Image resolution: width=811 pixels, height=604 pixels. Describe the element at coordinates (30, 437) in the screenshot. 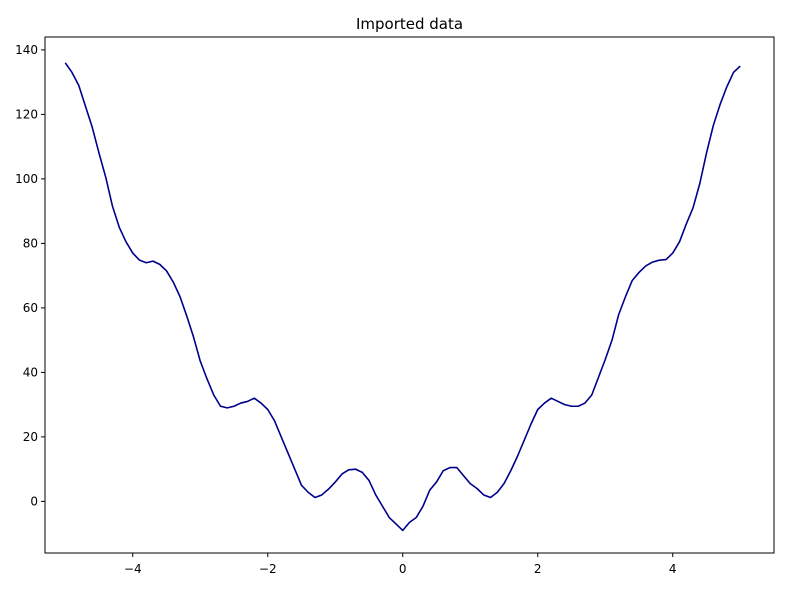

I see `y-tick-label: 20` at that location.